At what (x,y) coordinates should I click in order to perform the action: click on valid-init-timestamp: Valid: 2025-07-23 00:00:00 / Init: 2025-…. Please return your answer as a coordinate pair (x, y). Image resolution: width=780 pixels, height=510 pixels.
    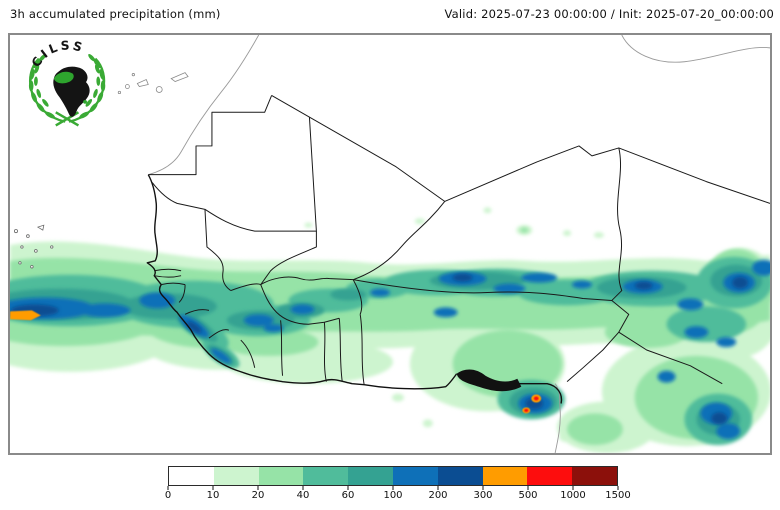
    Looking at the image, I should click on (609, 14).